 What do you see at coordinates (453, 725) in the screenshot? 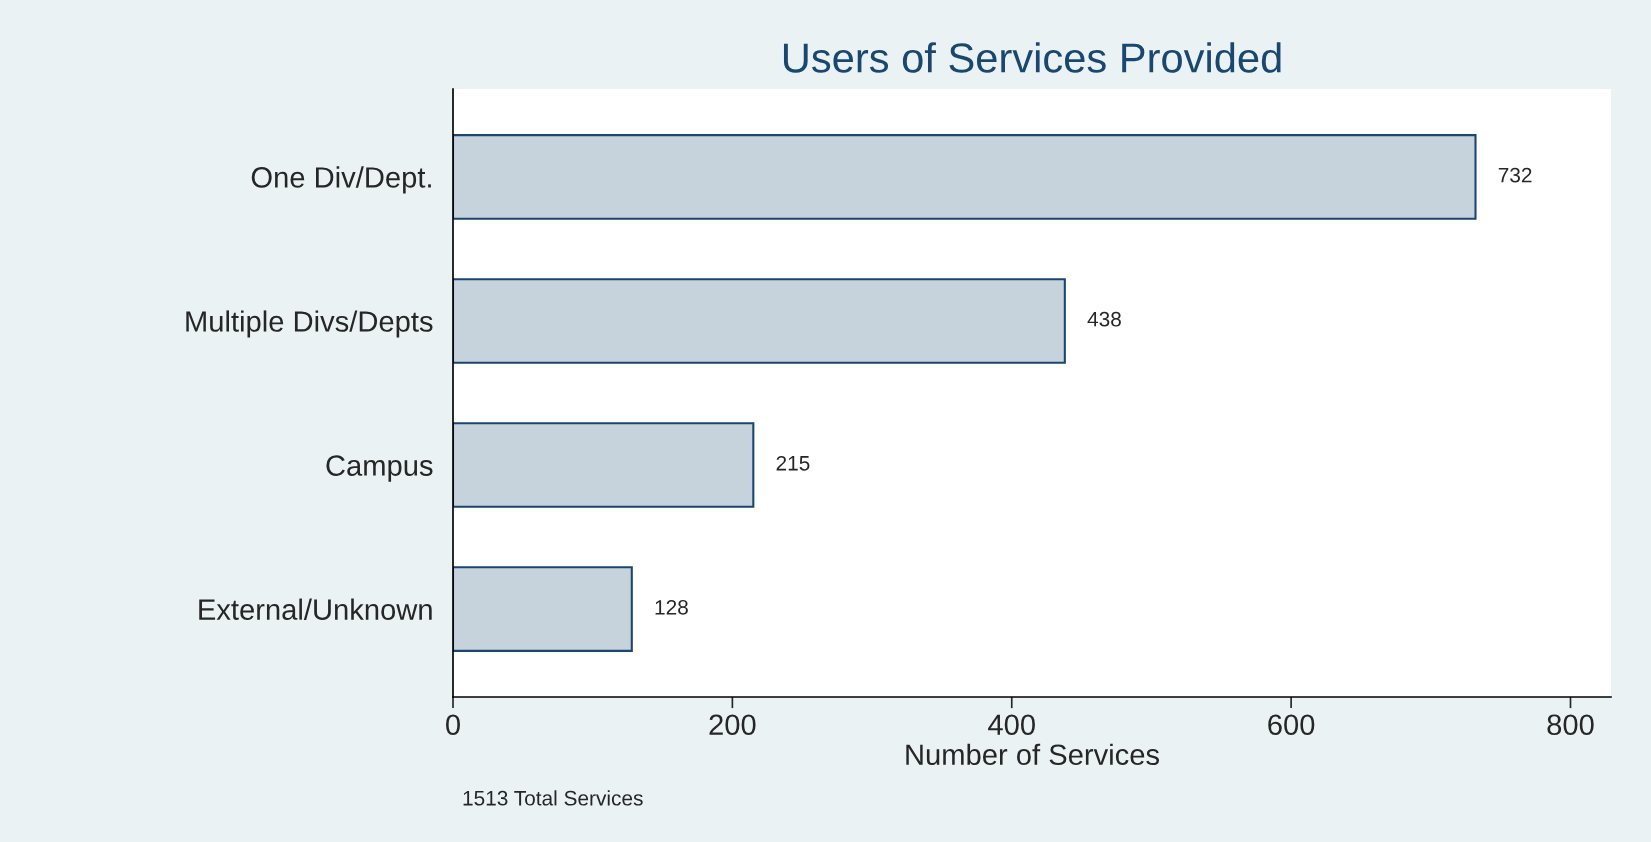
I see `x-tick-label: 0` at bounding box center [453, 725].